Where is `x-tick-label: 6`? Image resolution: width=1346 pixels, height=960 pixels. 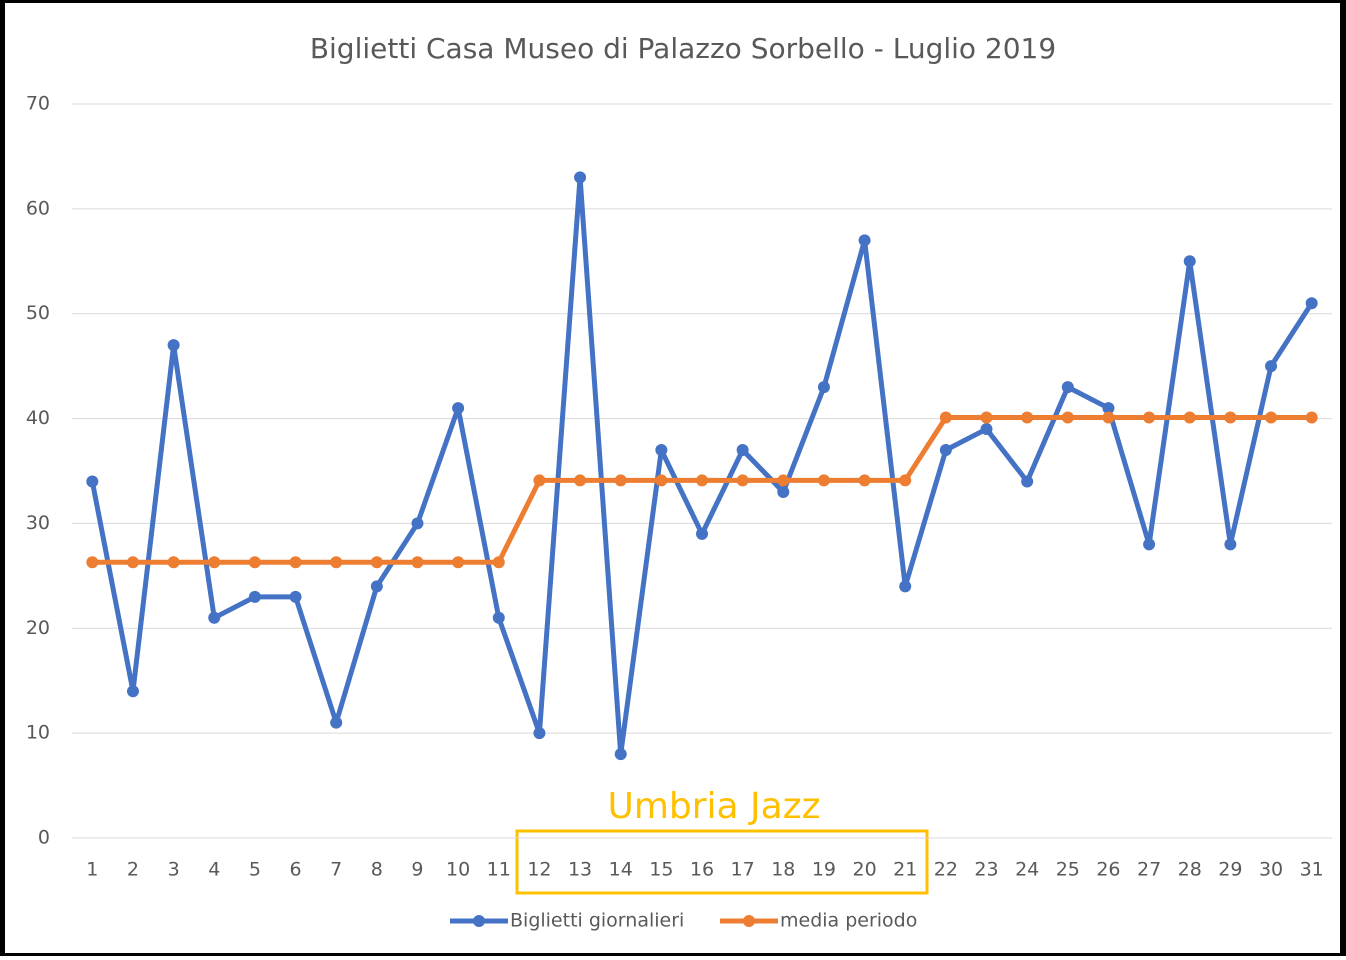 x-tick-label: 6 is located at coordinates (296, 870).